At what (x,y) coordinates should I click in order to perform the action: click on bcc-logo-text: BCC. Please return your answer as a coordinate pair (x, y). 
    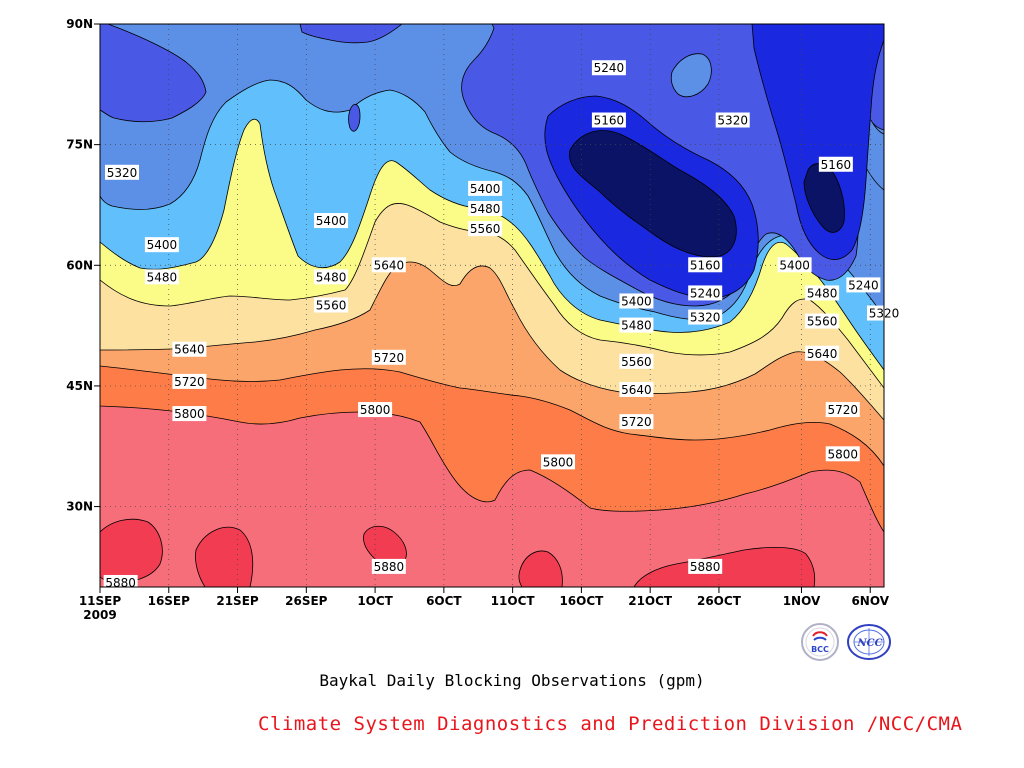
    Looking at the image, I should click on (820, 649).